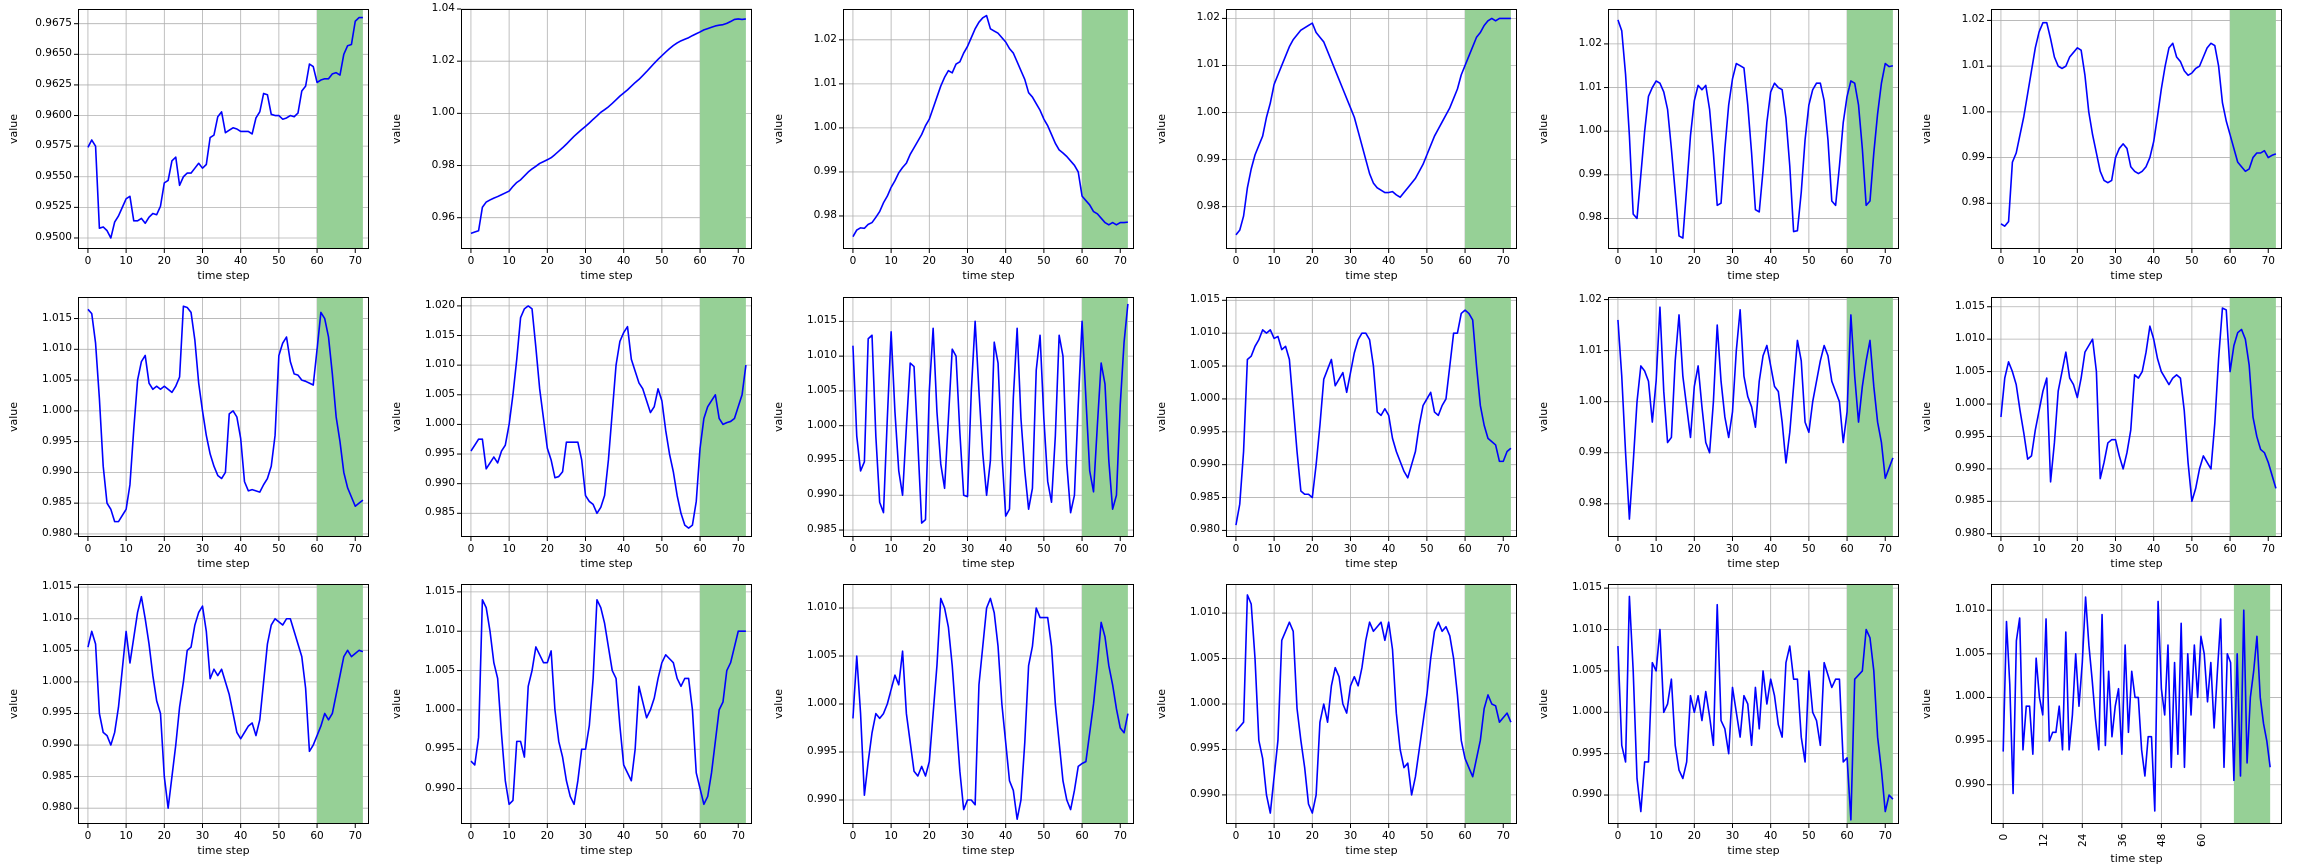  I want to click on y-tick-label: 0.9600, so click(53, 114).